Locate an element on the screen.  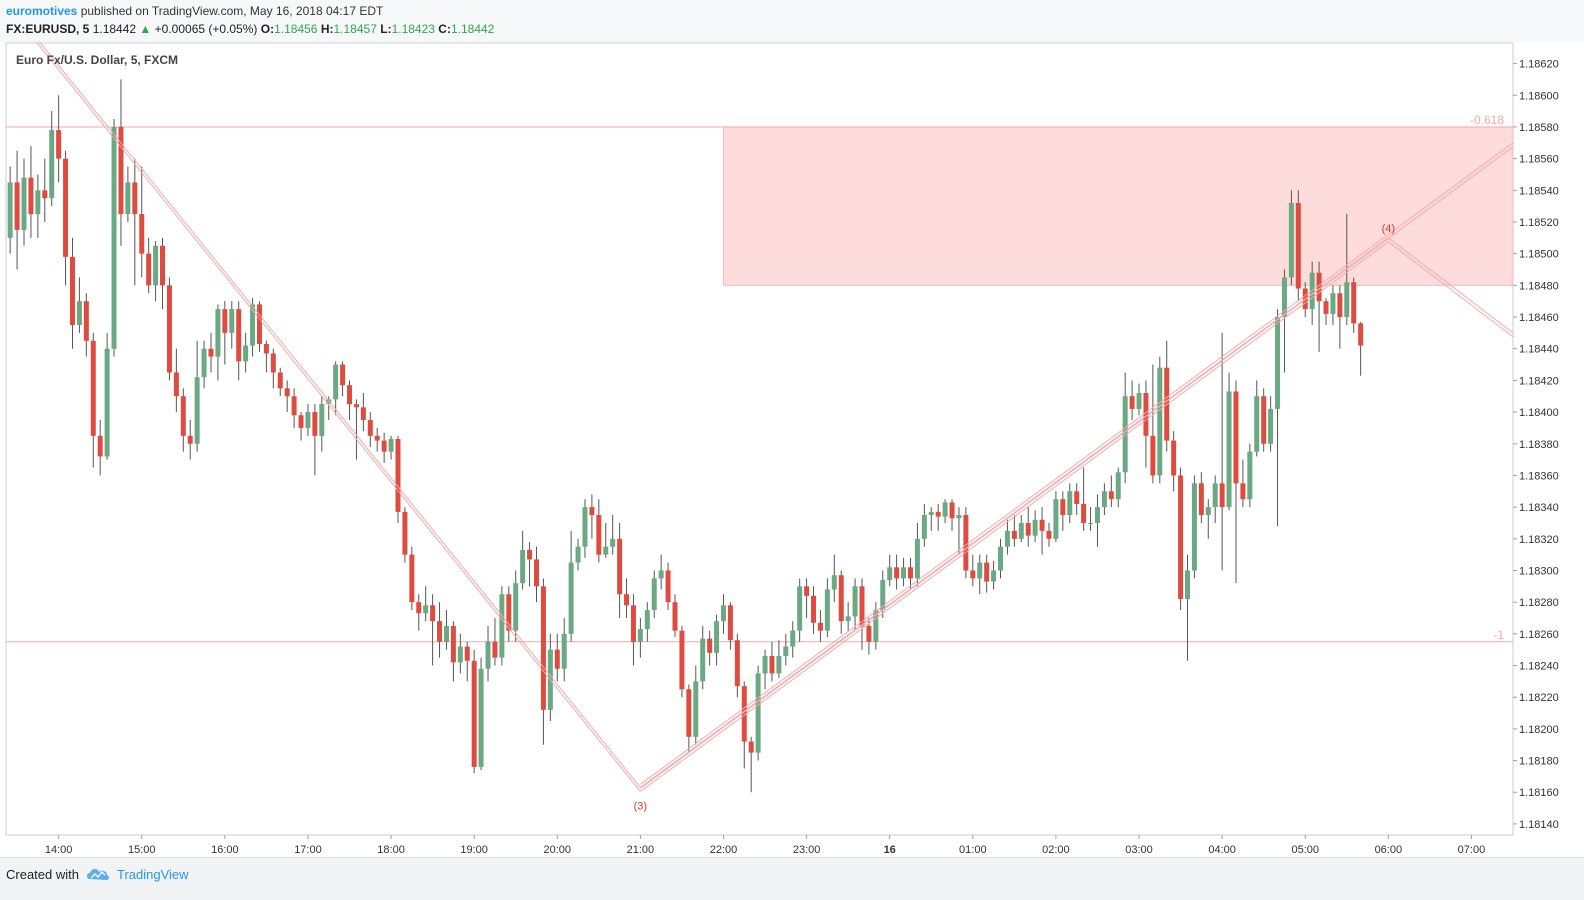
tradingview-brand: TradingView is located at coordinates (153, 874).